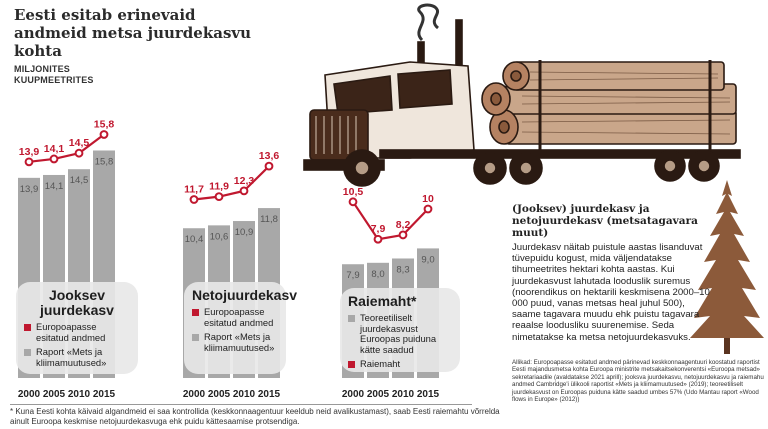  I want to click on truck-wheels, so click(531, 168).